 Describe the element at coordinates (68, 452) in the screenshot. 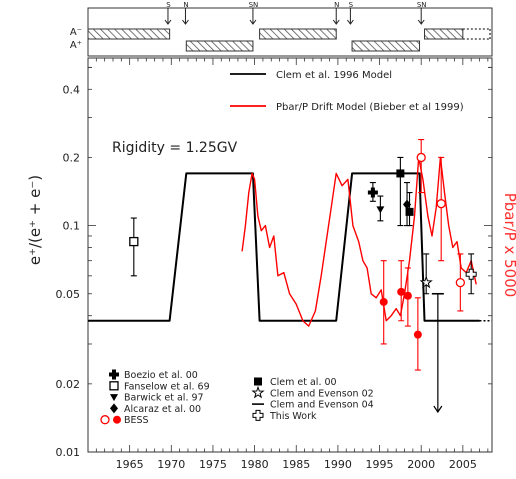

I see `y-tick-label: 0.01` at that location.